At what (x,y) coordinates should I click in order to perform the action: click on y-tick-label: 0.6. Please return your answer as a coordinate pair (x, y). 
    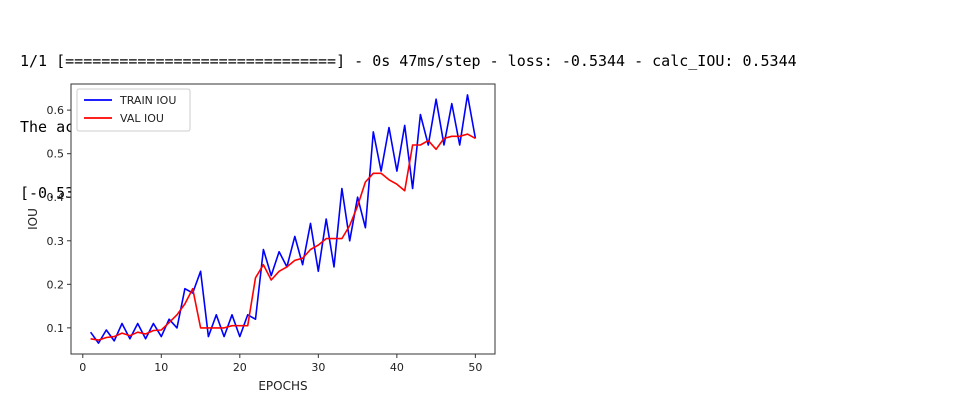
    Looking at the image, I should click on (56, 110).